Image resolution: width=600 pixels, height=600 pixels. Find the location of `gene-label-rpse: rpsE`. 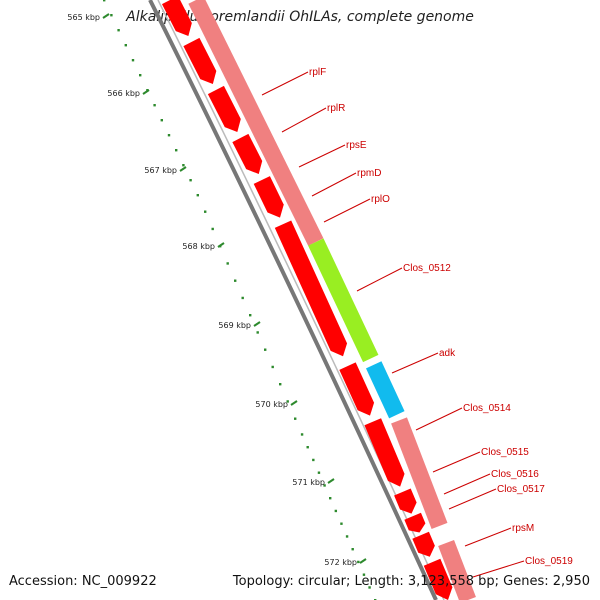

gene-label-rpse: rpsE is located at coordinates (356, 145).